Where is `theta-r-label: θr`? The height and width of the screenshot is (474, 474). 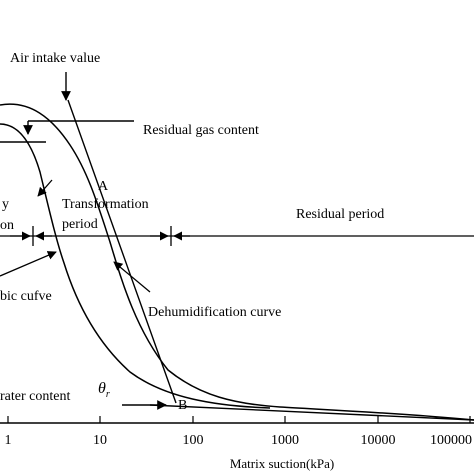 theta-r-label: θr is located at coordinates (104, 390).